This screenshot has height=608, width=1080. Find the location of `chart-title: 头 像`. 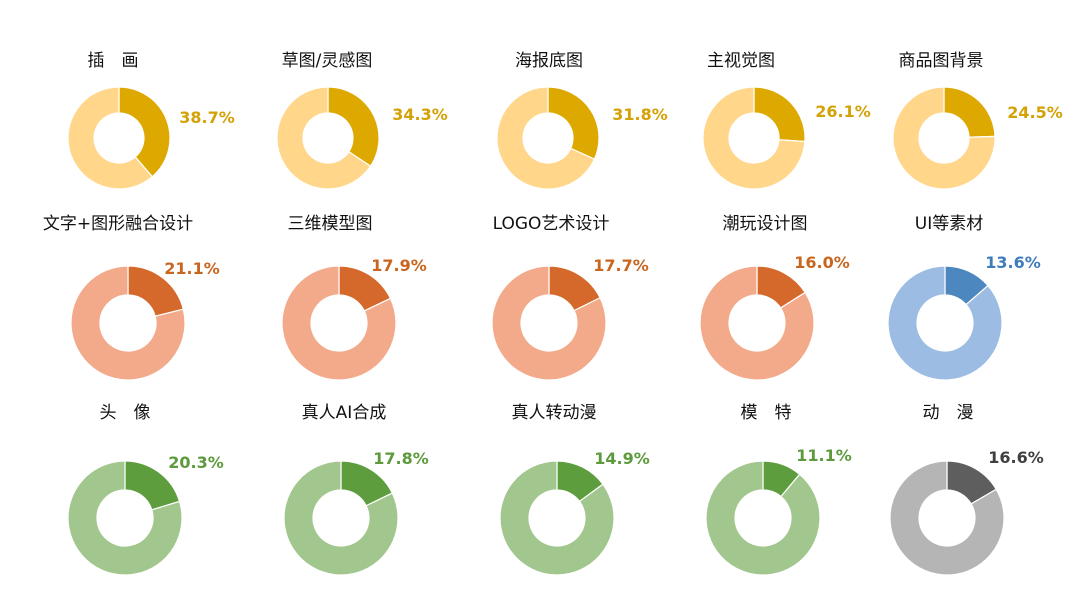

chart-title: 头 像 is located at coordinates (125, 413).